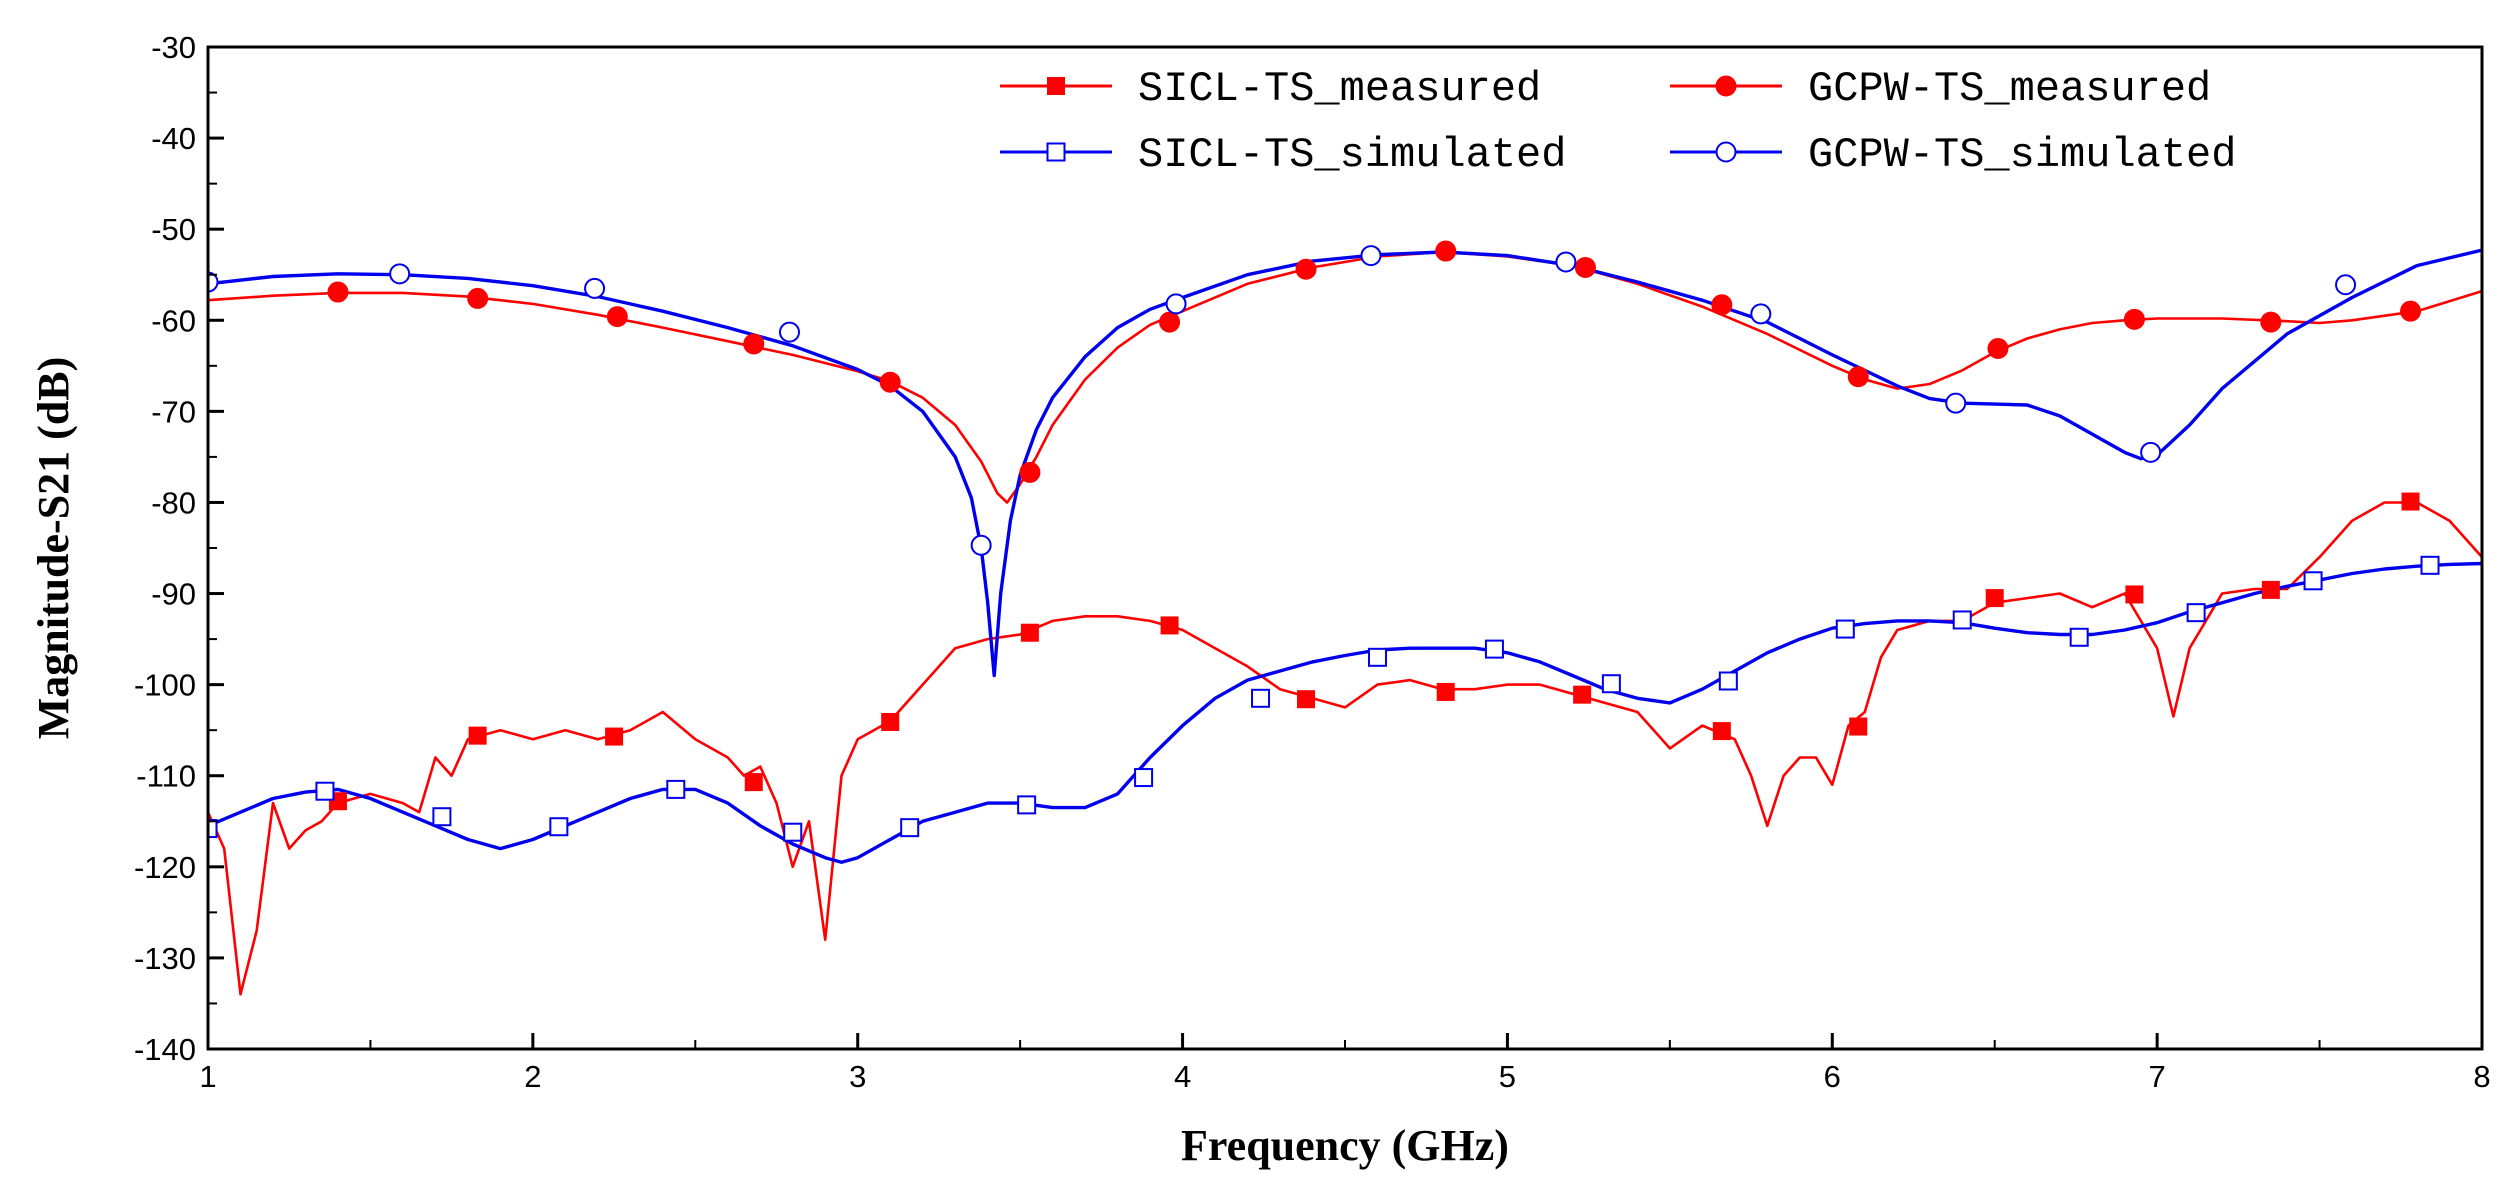 The height and width of the screenshot is (1195, 2505). I want to click on x-tick-label: 5, so click(1507, 1076).